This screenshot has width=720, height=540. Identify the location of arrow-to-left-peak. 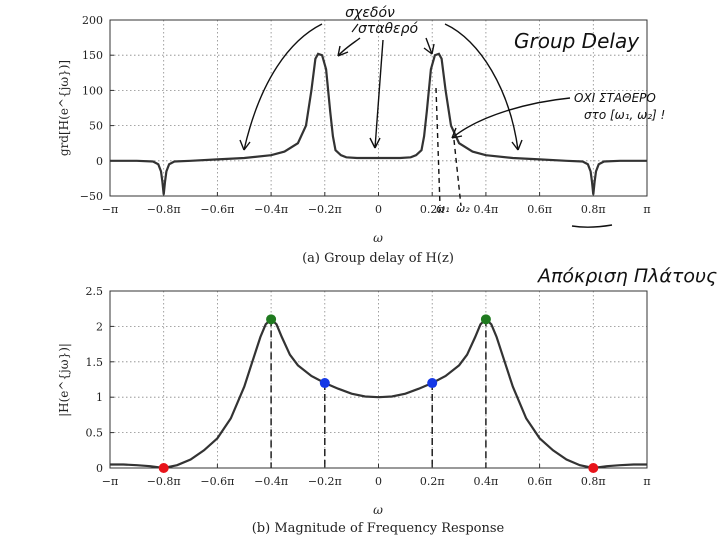
(349, 47).